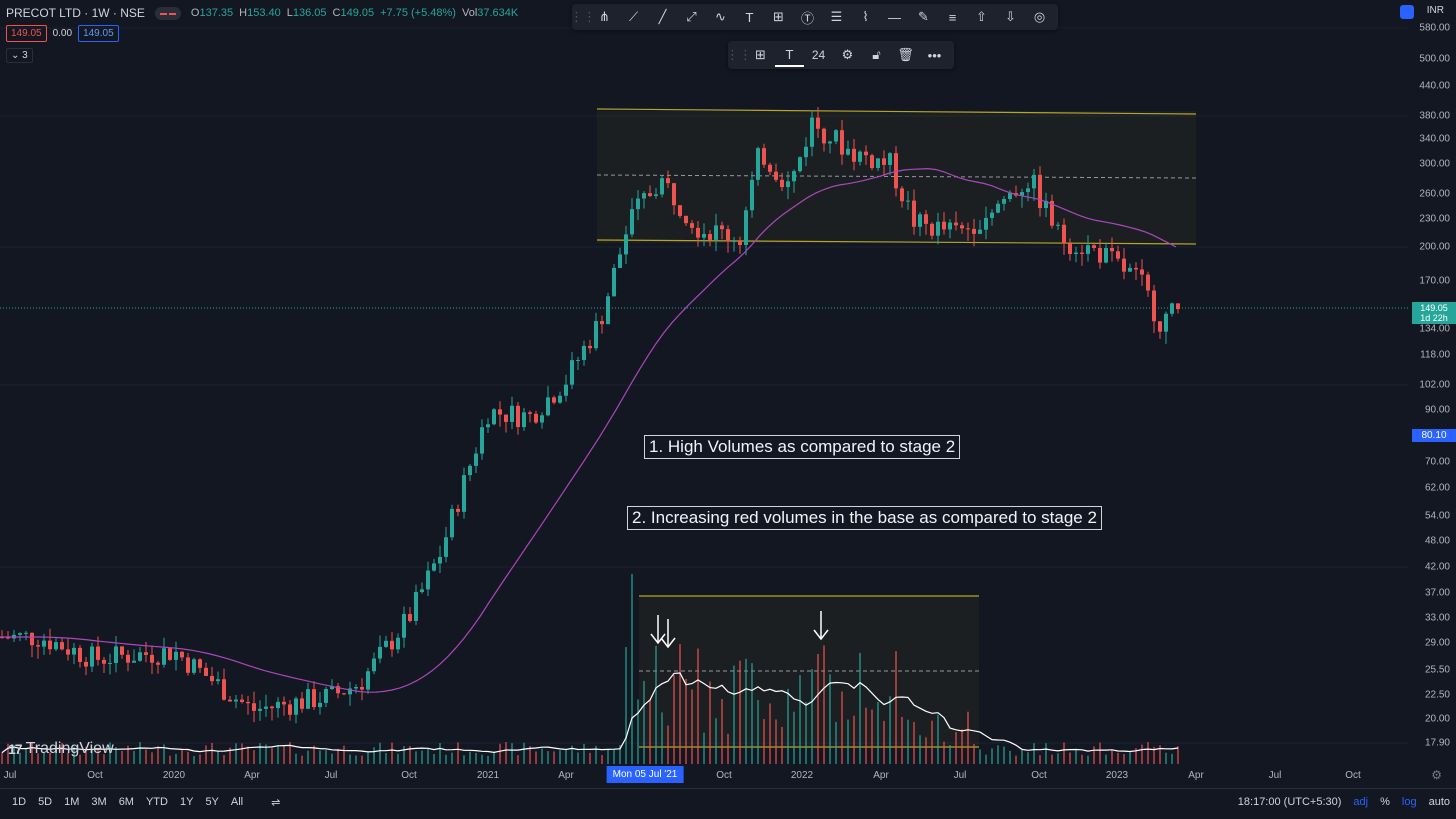 The height and width of the screenshot is (819, 1456). I want to click on compare-icon: ⇌, so click(276, 802).